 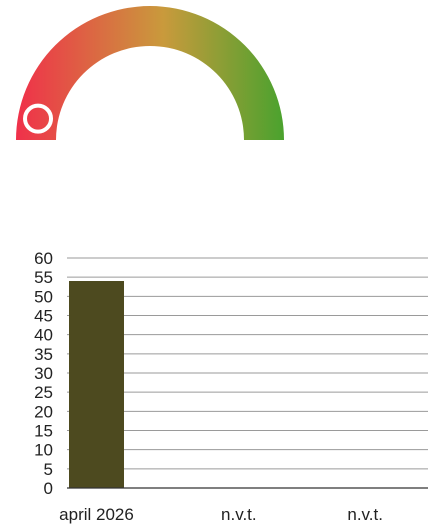 What do you see at coordinates (96, 514) in the screenshot?
I see `x-category-label: april 2026` at bounding box center [96, 514].